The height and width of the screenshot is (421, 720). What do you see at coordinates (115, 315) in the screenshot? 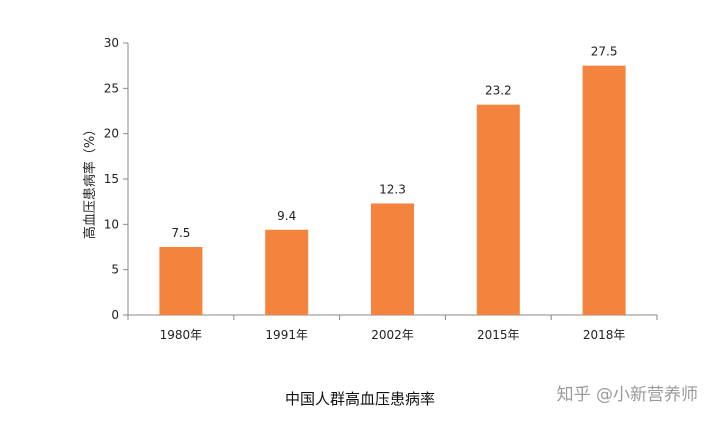
I see `y-tick-label: 0` at bounding box center [115, 315].